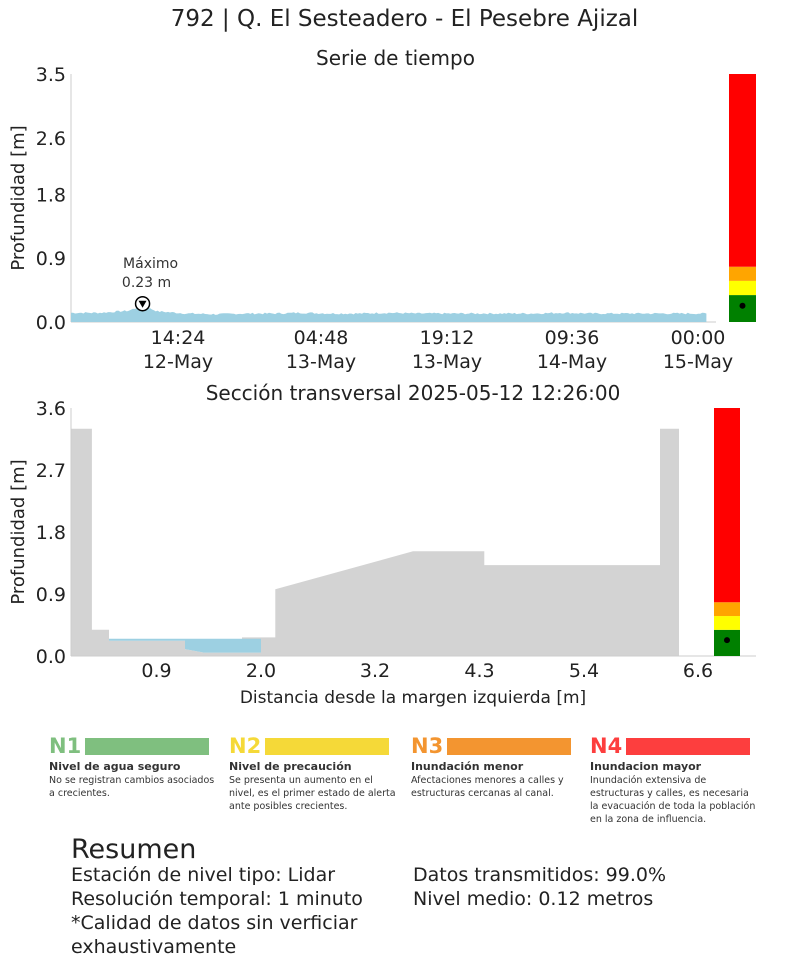 This screenshot has height=969, width=809. What do you see at coordinates (65, 746) in the screenshot?
I see `legend-code: N1` at bounding box center [65, 746].